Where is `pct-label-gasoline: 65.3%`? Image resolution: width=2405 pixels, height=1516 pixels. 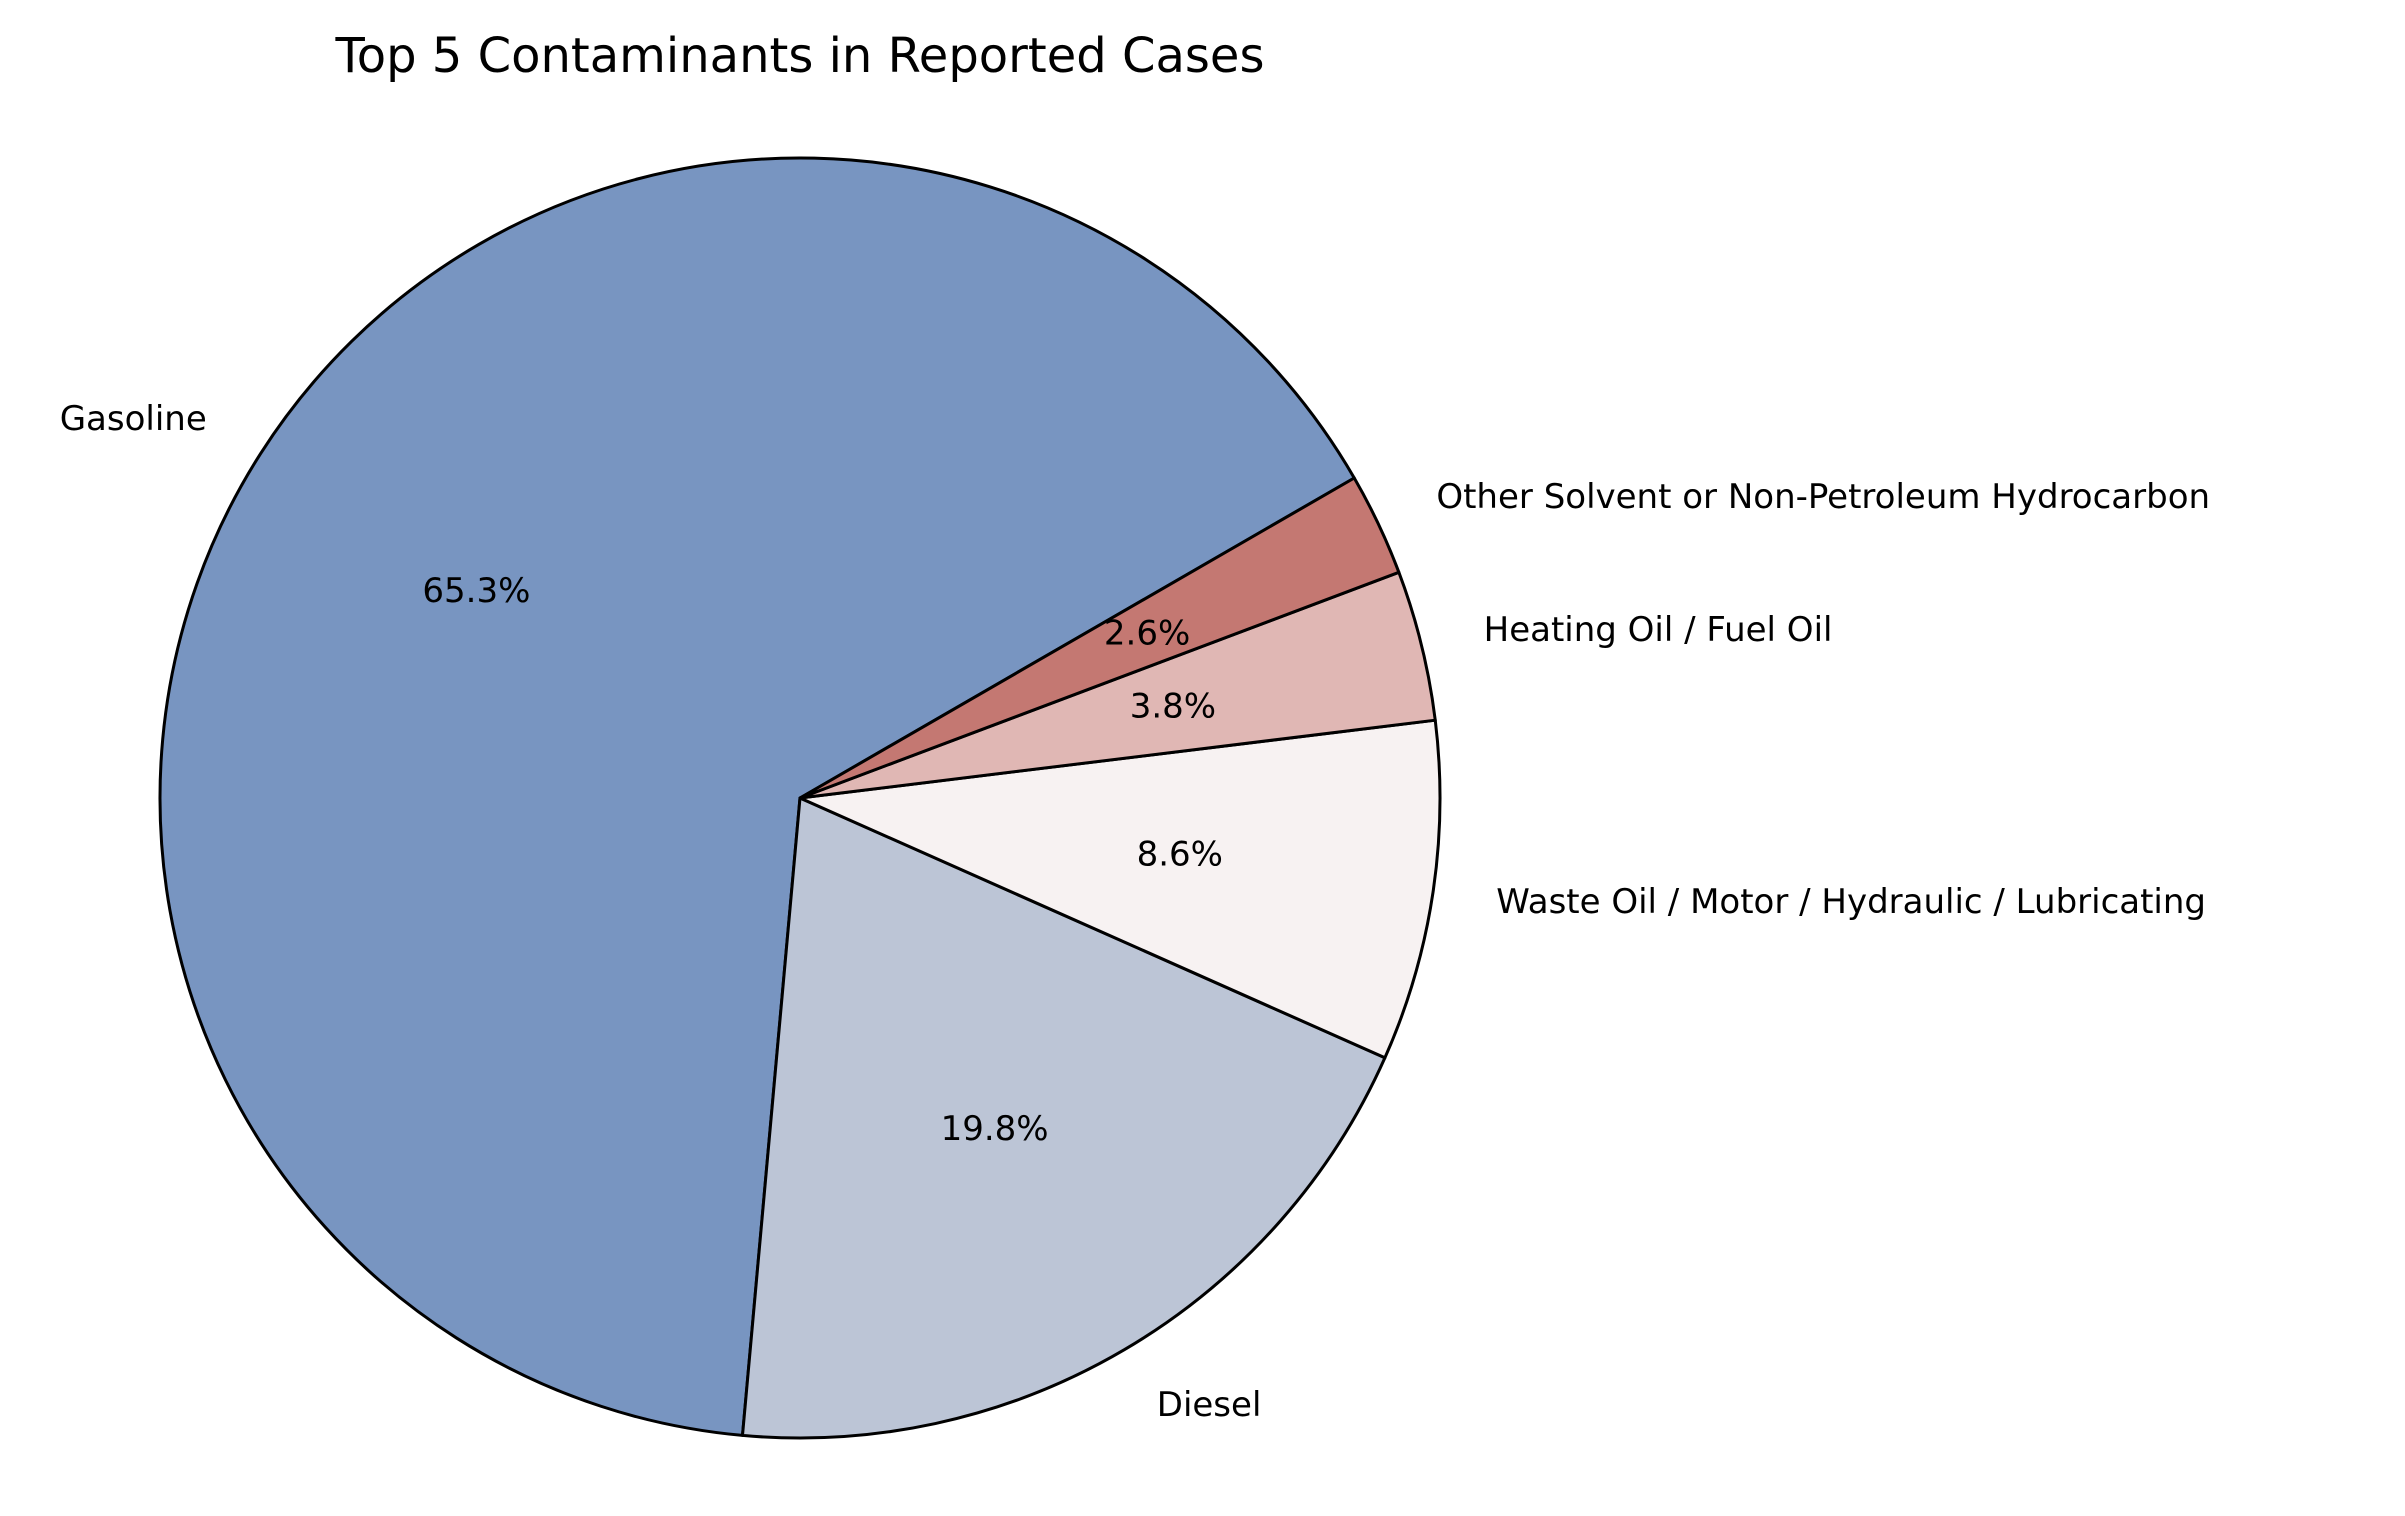
pct-label-gasoline: 65.3% is located at coordinates (476, 591).